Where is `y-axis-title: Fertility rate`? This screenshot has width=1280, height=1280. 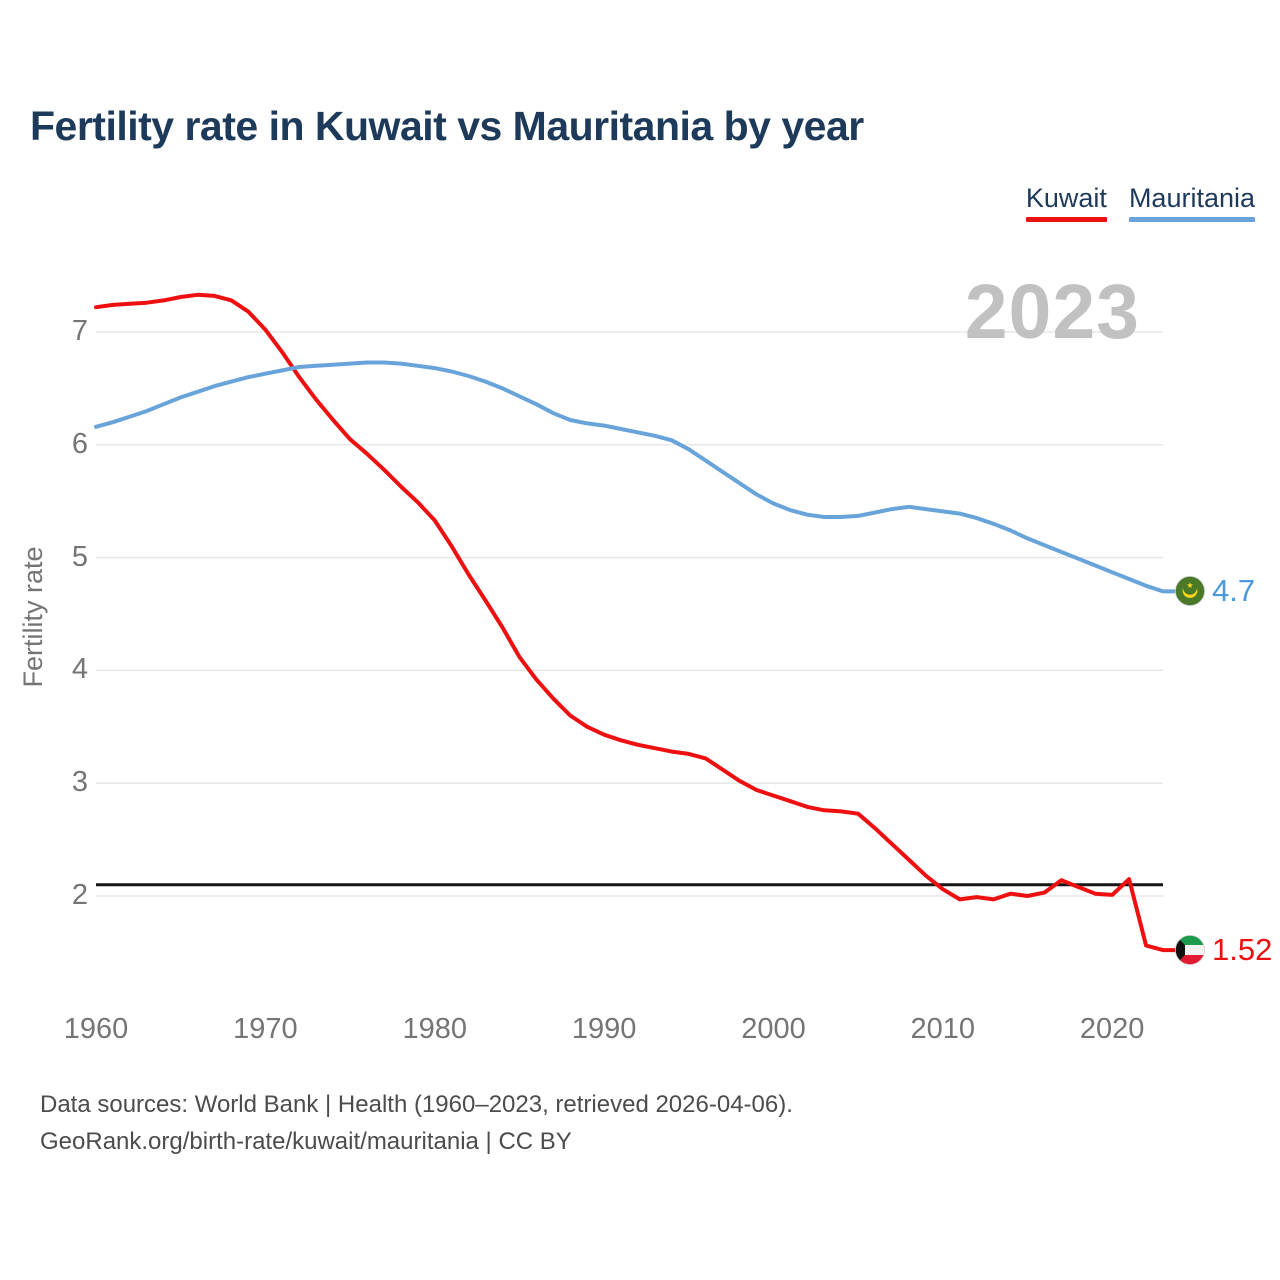 y-axis-title: Fertility rate is located at coordinates (33, 616).